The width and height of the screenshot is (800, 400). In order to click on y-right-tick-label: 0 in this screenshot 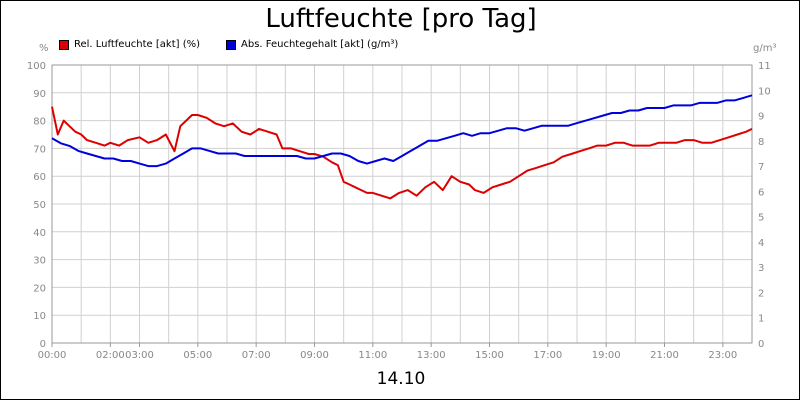, I will do `click(761, 344)`.